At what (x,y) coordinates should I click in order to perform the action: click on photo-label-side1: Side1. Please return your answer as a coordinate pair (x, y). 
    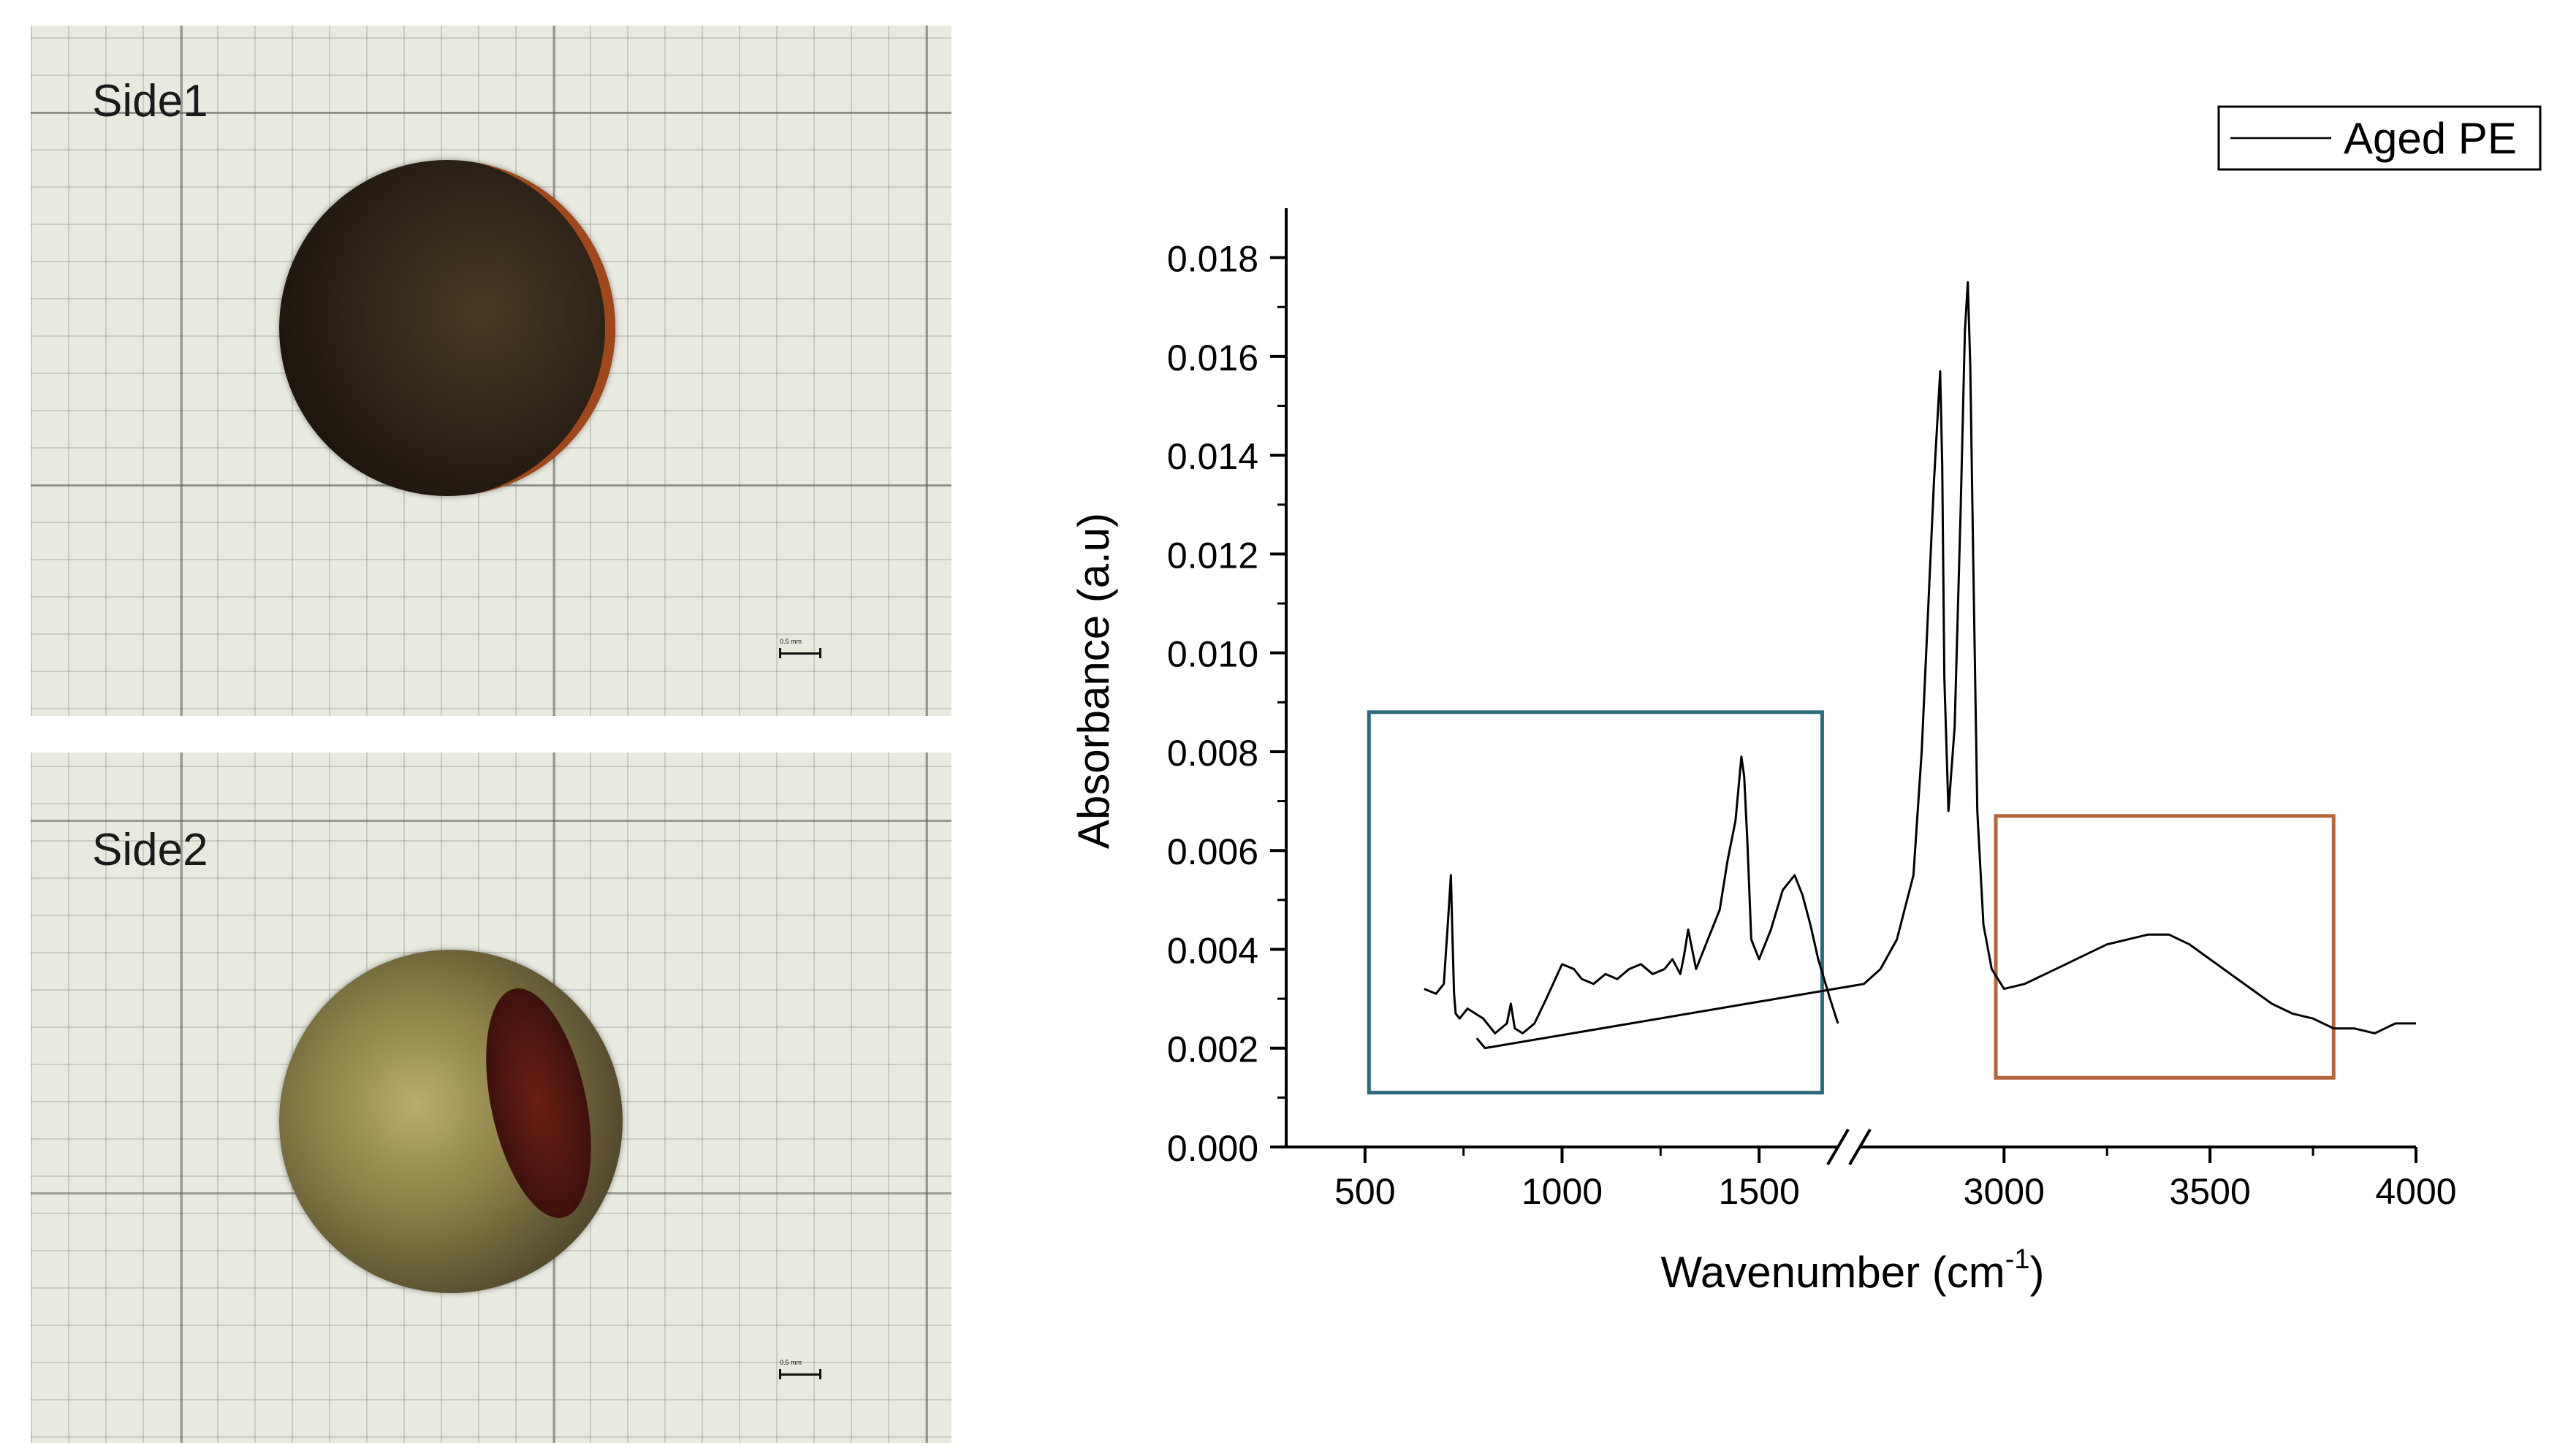
    Looking at the image, I should click on (150, 101).